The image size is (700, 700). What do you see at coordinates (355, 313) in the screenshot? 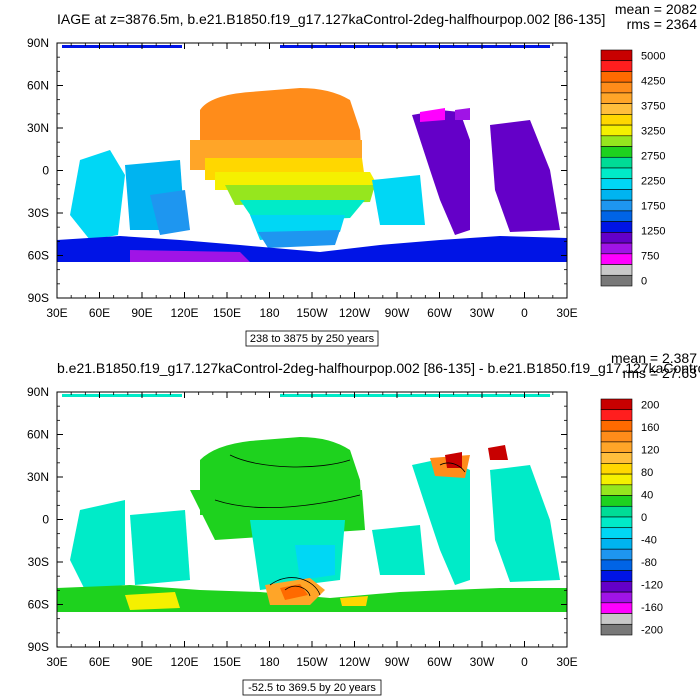
I see `x-tick-label: 120W` at bounding box center [355, 313].